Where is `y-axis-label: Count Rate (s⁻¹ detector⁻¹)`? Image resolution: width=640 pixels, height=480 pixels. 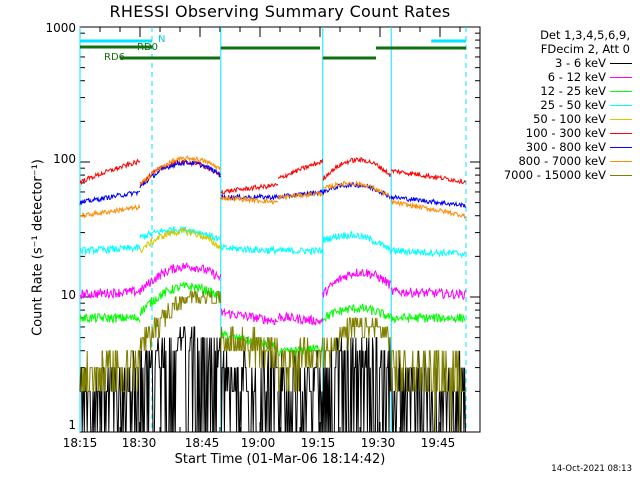 y-axis-label: Count Rate (s⁻¹ detector⁻¹) is located at coordinates (38, 247).